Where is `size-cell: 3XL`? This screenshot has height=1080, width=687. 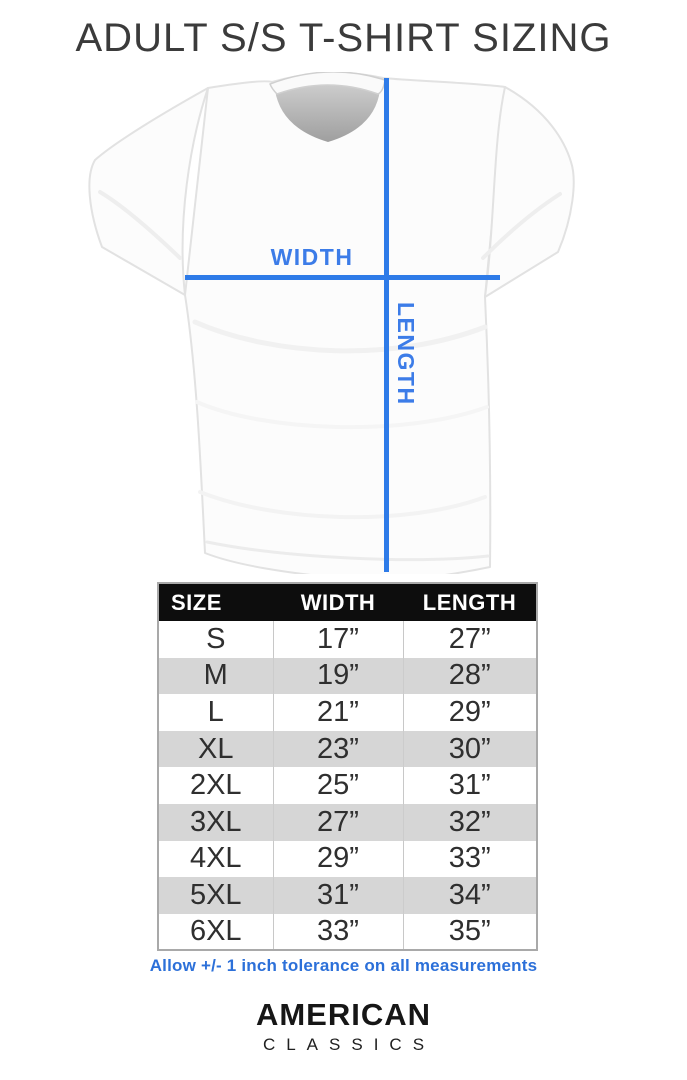 size-cell: 3XL is located at coordinates (215, 822).